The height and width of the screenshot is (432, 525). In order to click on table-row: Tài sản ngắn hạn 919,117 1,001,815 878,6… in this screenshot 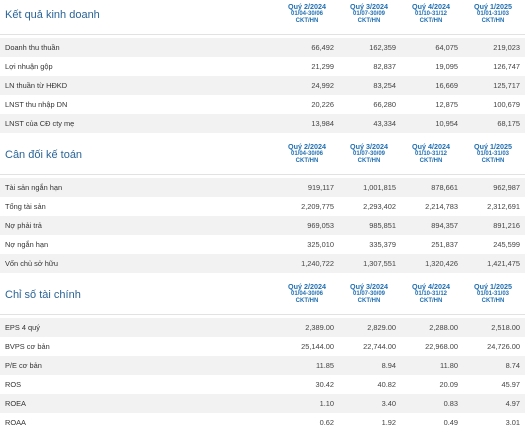, I will do `click(262, 187)`.